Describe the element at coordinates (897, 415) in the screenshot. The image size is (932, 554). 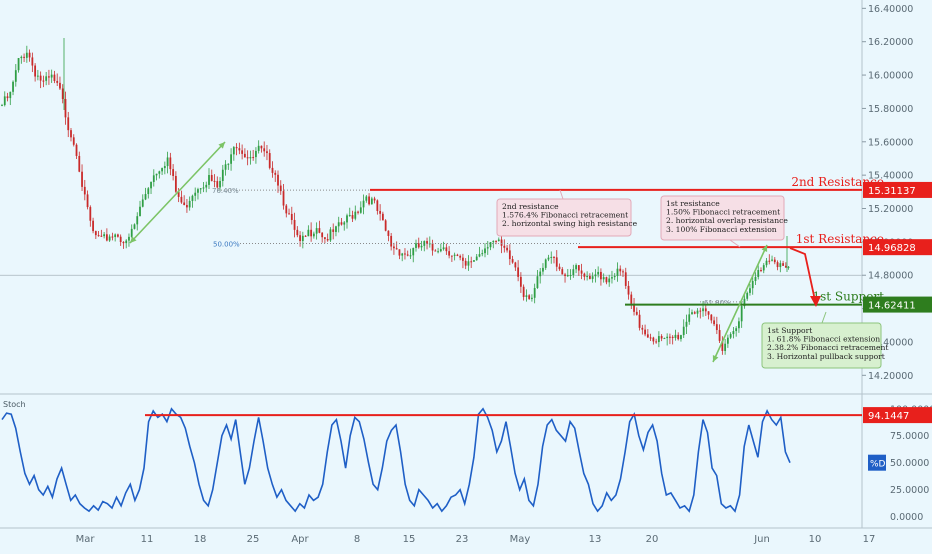
I see `stoch-level-tag` at that location.